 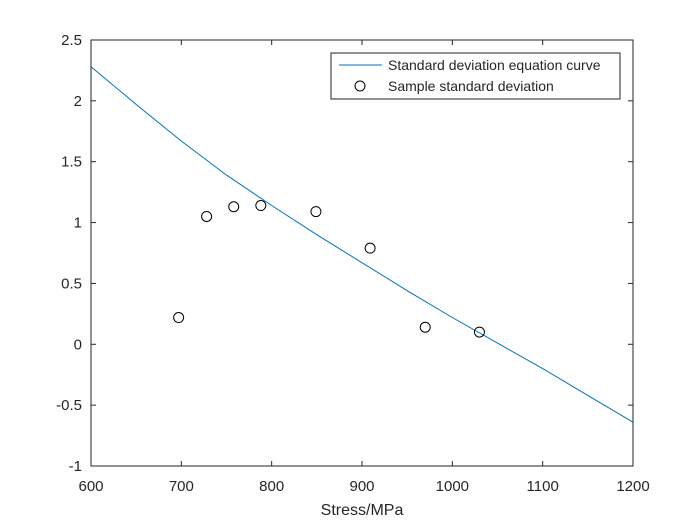 I want to click on x-tick-label: 800, so click(x=271, y=486).